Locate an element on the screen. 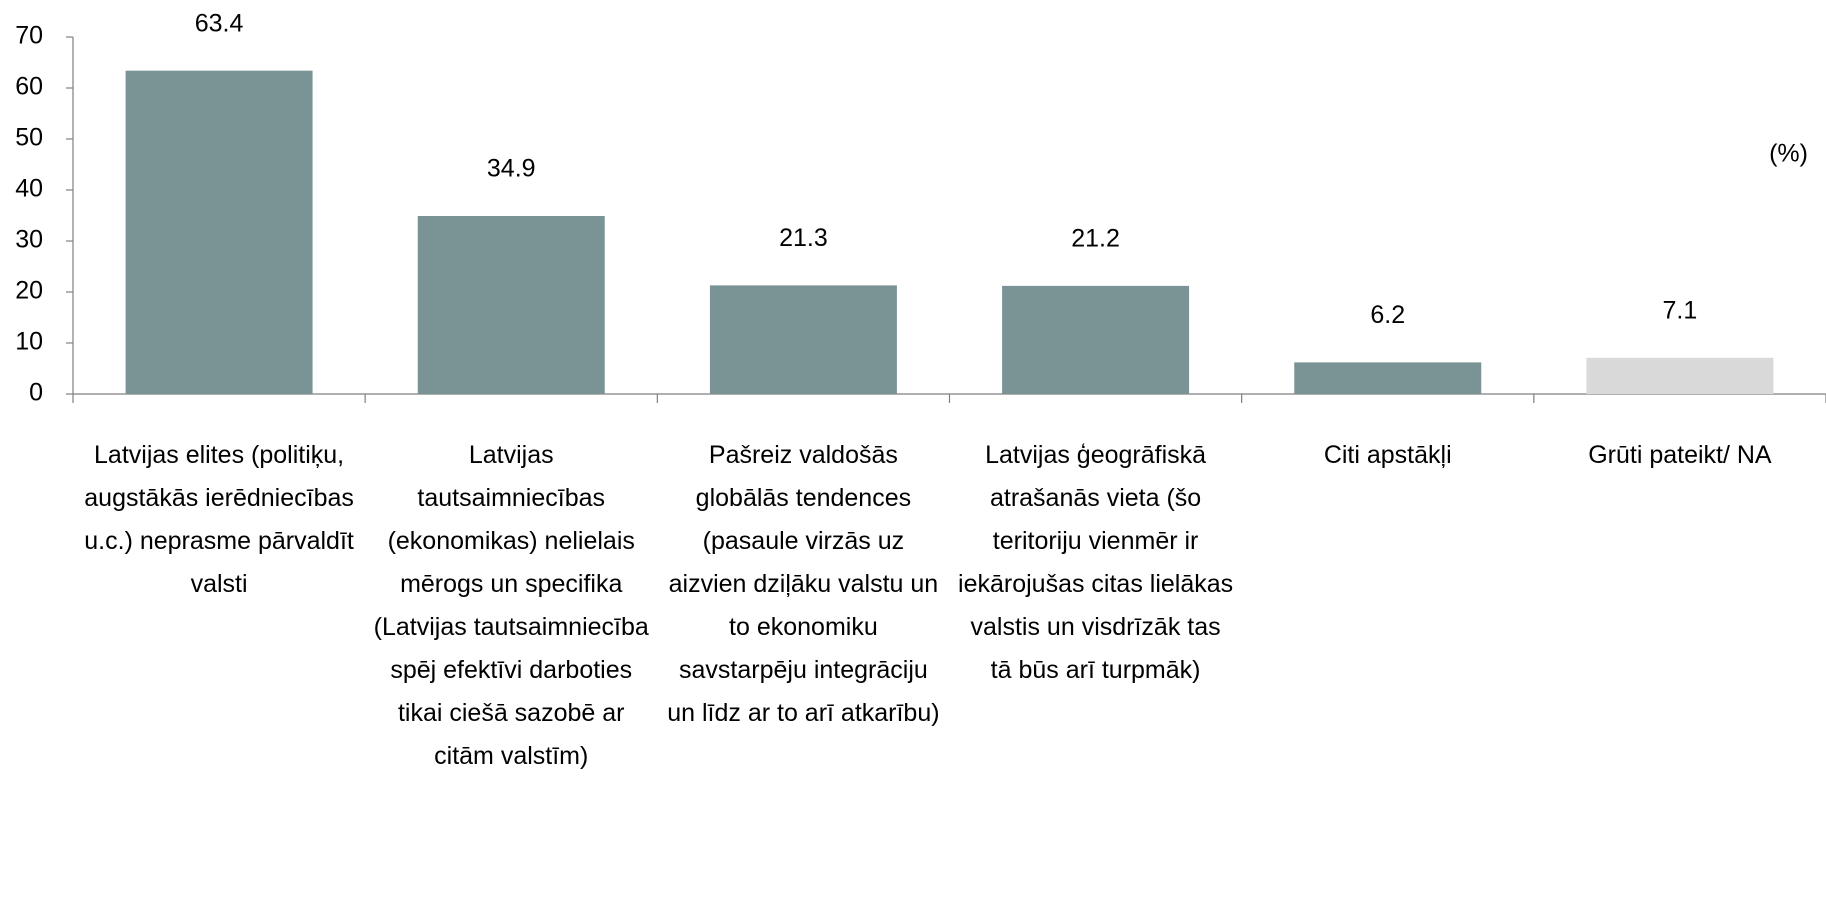 The height and width of the screenshot is (904, 1826). value-label: 6.2 is located at coordinates (1387, 315).